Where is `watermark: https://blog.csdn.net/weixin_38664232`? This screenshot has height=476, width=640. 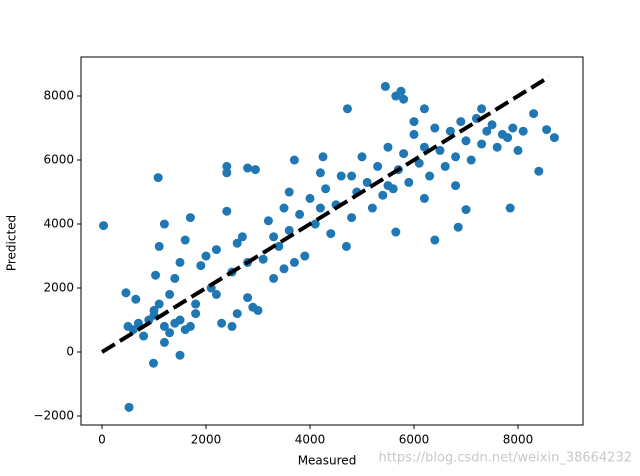
watermark: https://blog.csdn.net/weixin_38664232 is located at coordinates (505, 458).